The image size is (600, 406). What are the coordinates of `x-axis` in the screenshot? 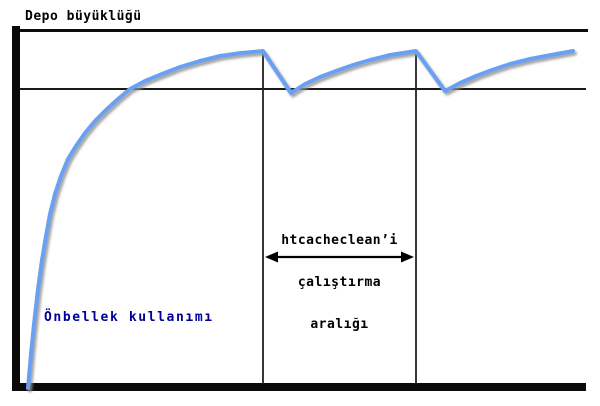 It's located at (299, 387).